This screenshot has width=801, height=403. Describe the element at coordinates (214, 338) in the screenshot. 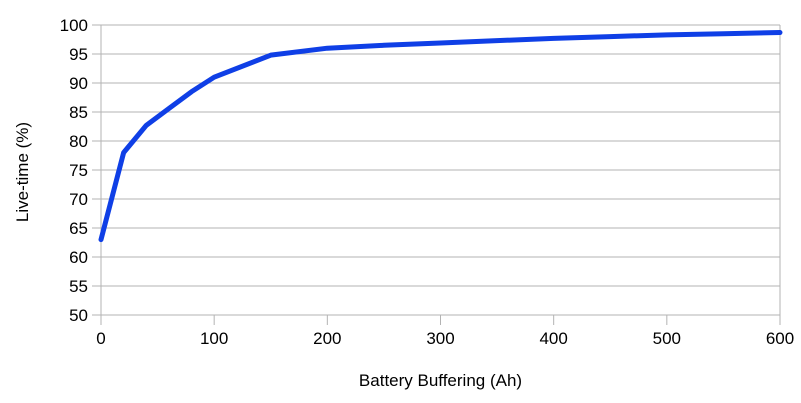

I see `x-tick-label: 100` at that location.